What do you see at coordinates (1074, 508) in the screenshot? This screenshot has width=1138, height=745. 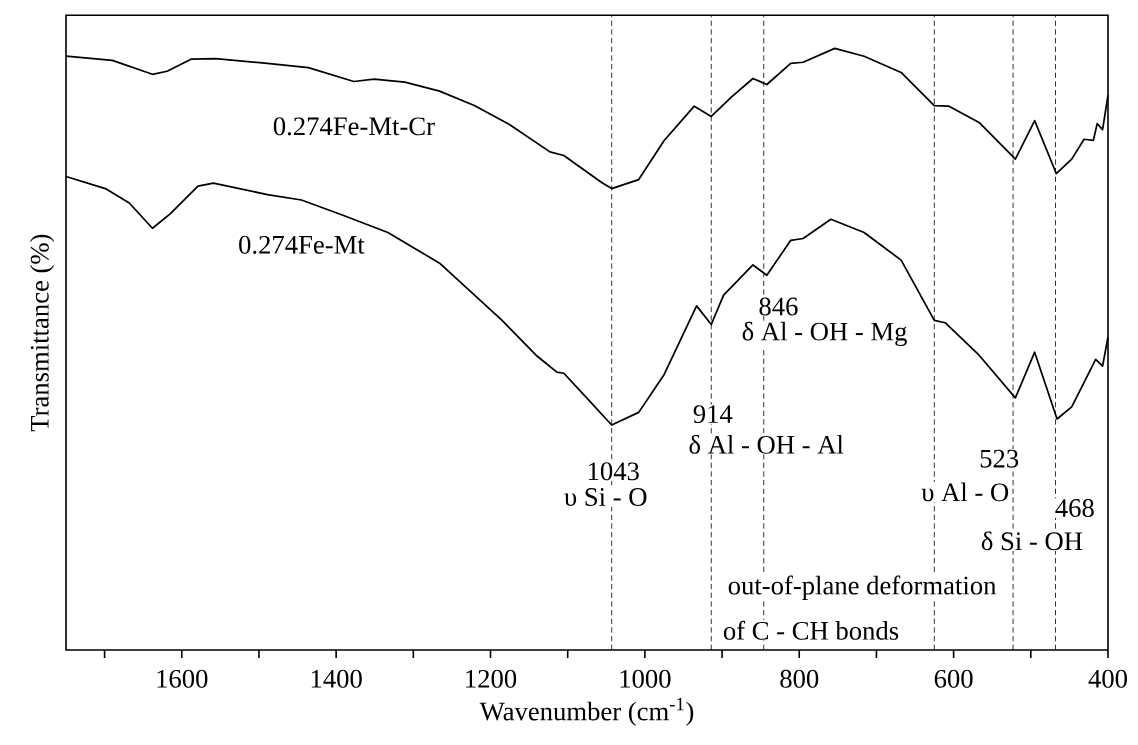 I see `annotation: 468` at bounding box center [1074, 508].